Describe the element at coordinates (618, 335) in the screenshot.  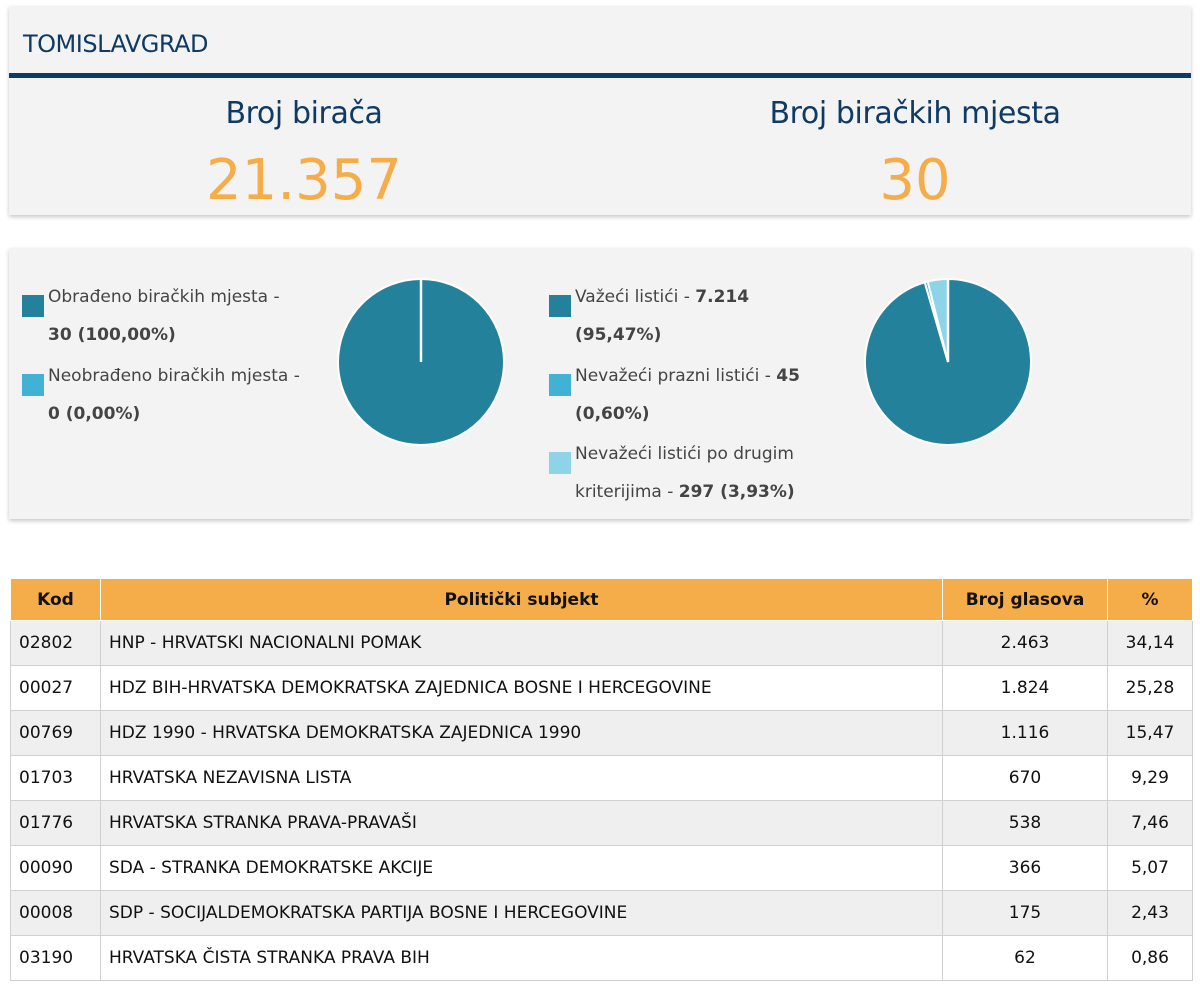
I see `legend-percent: (95,47%)` at that location.